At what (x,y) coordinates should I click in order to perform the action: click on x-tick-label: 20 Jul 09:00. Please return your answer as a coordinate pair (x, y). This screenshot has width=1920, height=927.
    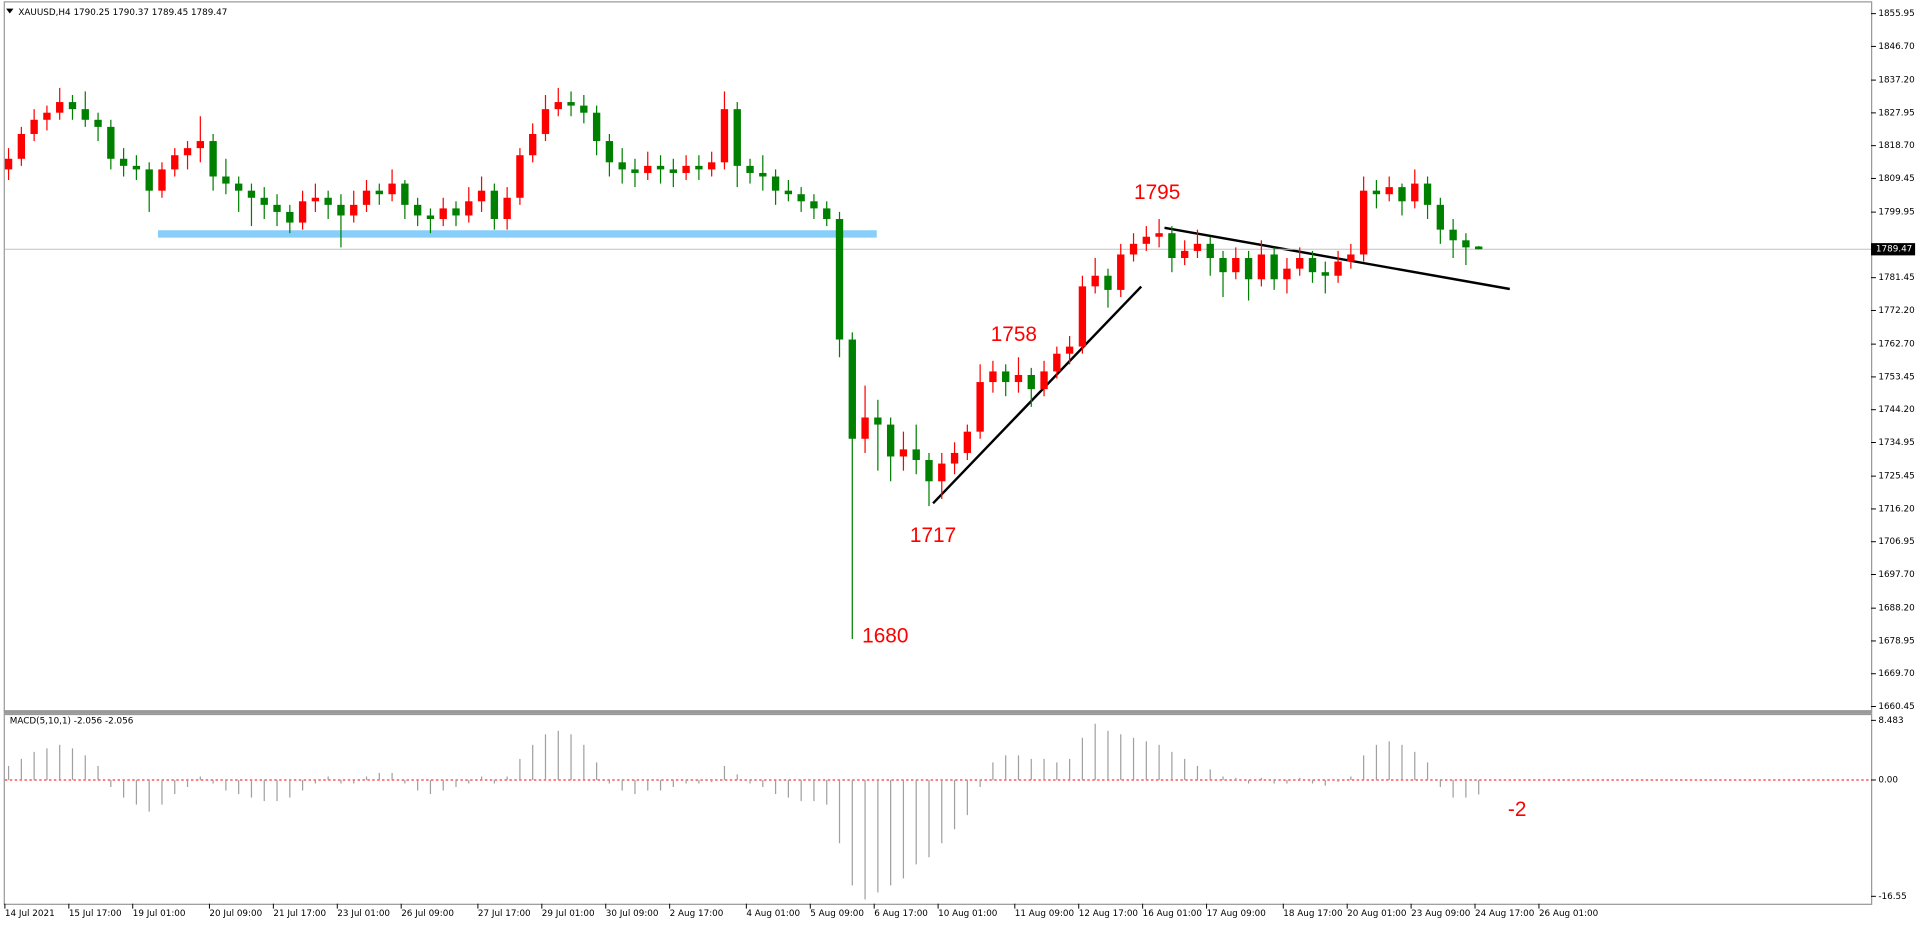
    Looking at the image, I should click on (235, 914).